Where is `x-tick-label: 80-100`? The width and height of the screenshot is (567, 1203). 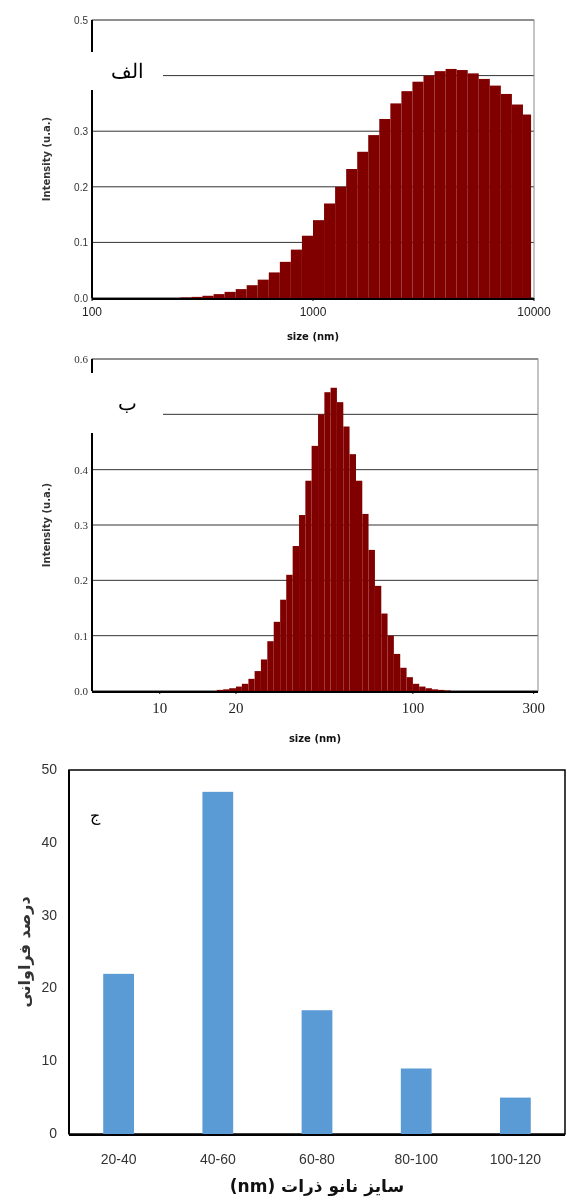 x-tick-label: 80-100 is located at coordinates (416, 1159).